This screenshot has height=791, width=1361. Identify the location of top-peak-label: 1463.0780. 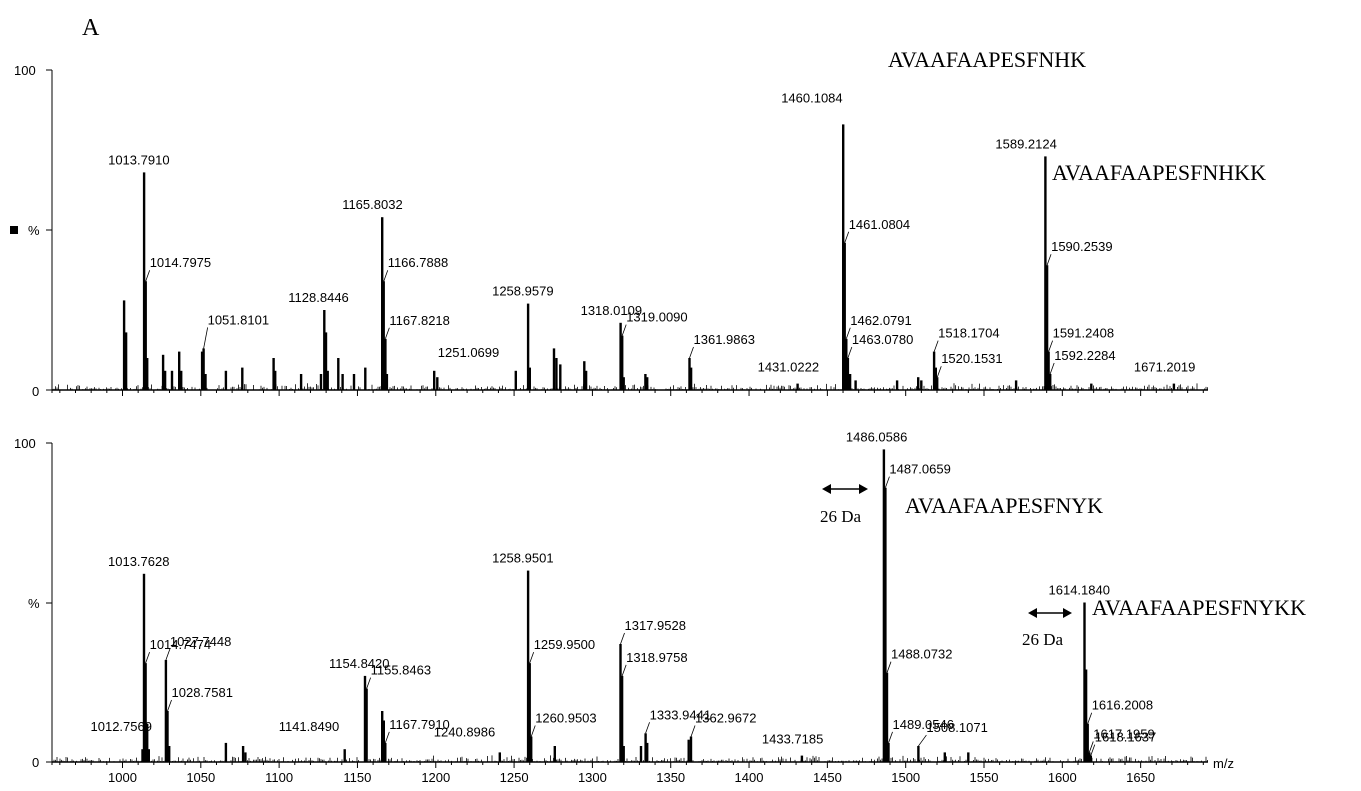
(882, 339).